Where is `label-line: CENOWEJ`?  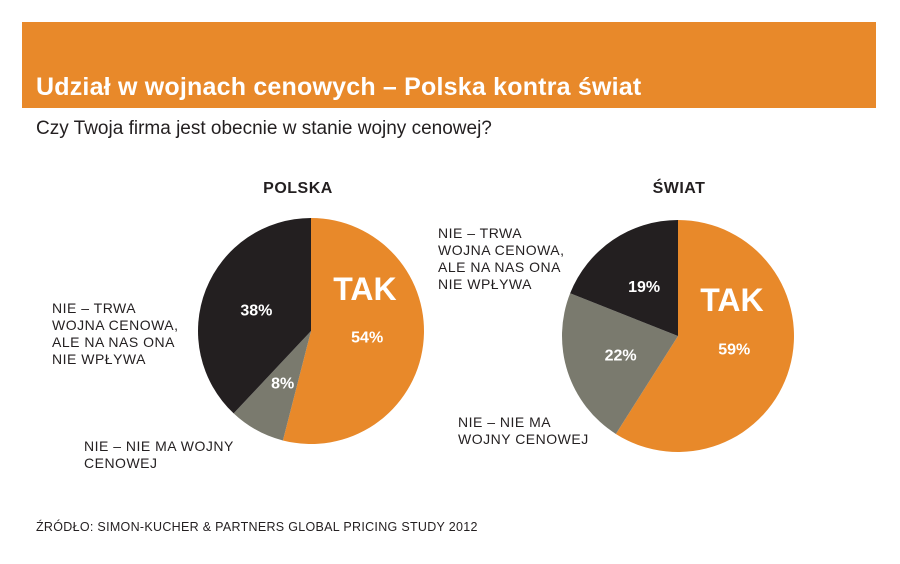 label-line: CENOWEJ is located at coordinates (121, 463).